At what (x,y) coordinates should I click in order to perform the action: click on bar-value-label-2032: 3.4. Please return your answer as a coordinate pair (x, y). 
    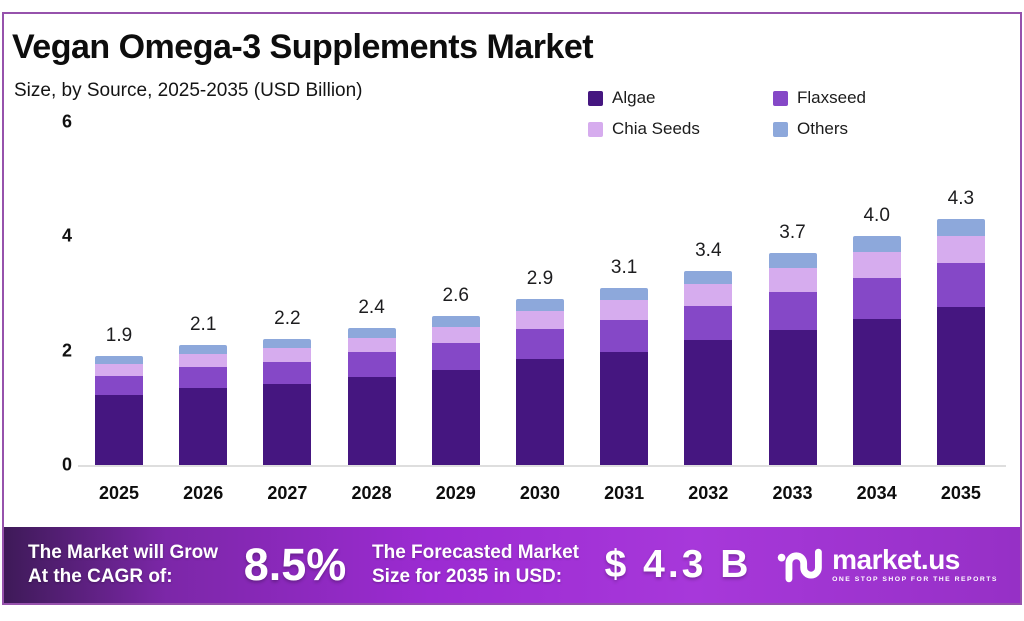
    Looking at the image, I should click on (708, 250).